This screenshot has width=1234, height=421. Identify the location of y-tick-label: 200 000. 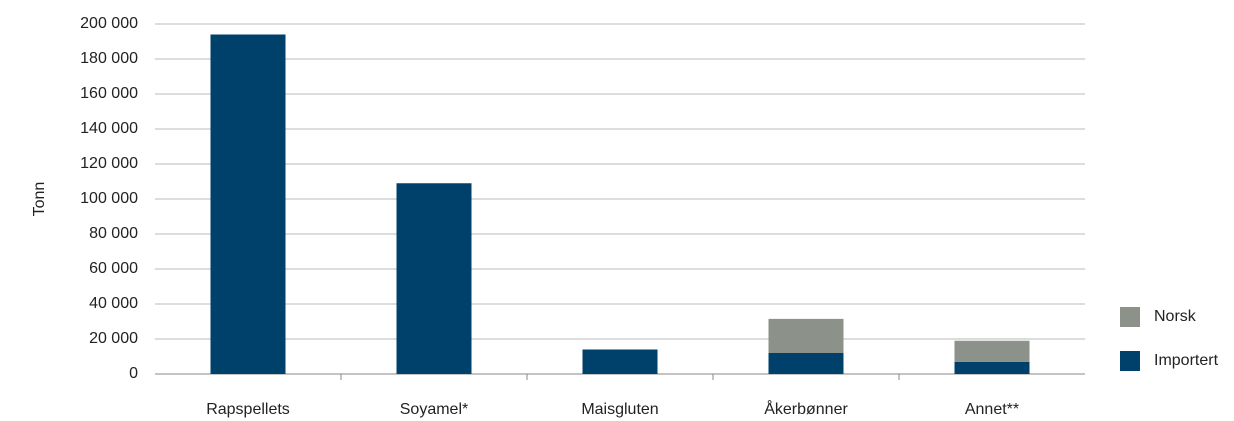
(109, 23).